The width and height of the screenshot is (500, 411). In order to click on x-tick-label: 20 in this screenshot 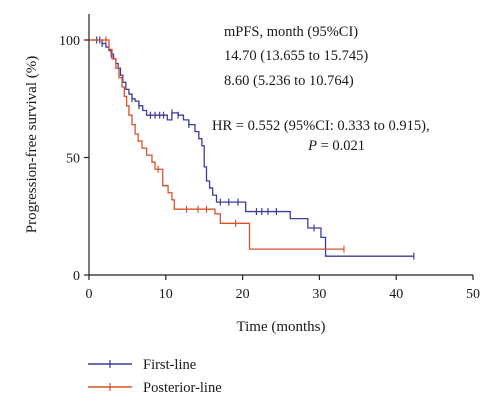, I will do `click(243, 294)`.